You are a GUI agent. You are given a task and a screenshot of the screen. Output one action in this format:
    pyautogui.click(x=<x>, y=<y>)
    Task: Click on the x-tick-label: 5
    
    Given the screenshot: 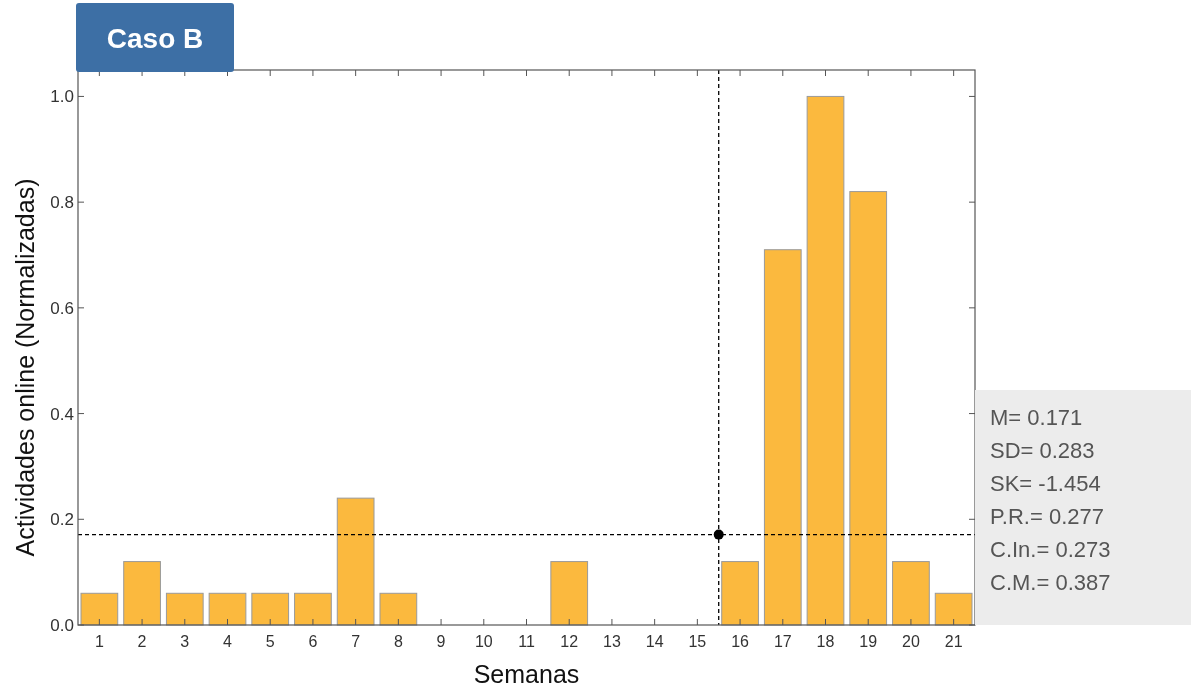 What is the action you would take?
    pyautogui.click(x=270, y=641)
    